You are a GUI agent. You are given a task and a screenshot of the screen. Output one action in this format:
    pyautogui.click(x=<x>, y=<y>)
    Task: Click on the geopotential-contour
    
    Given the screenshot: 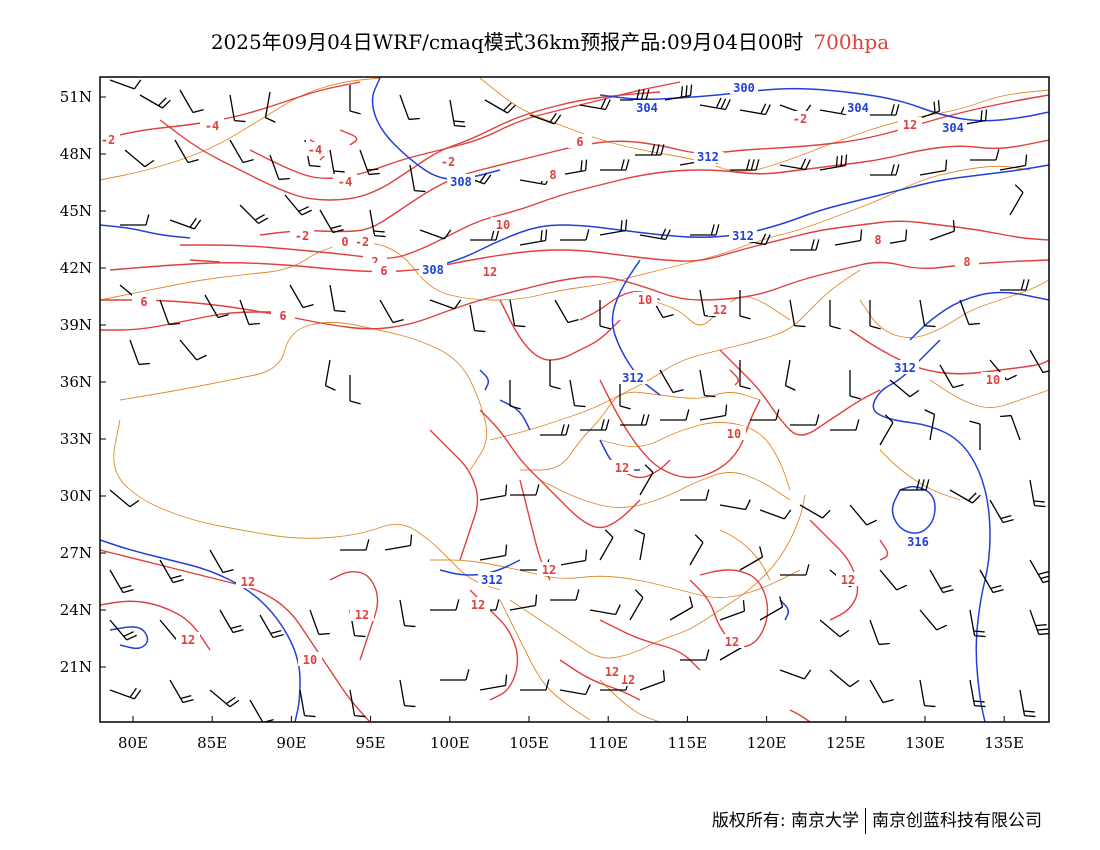 What is the action you would take?
    pyautogui.click(x=979, y=316)
    